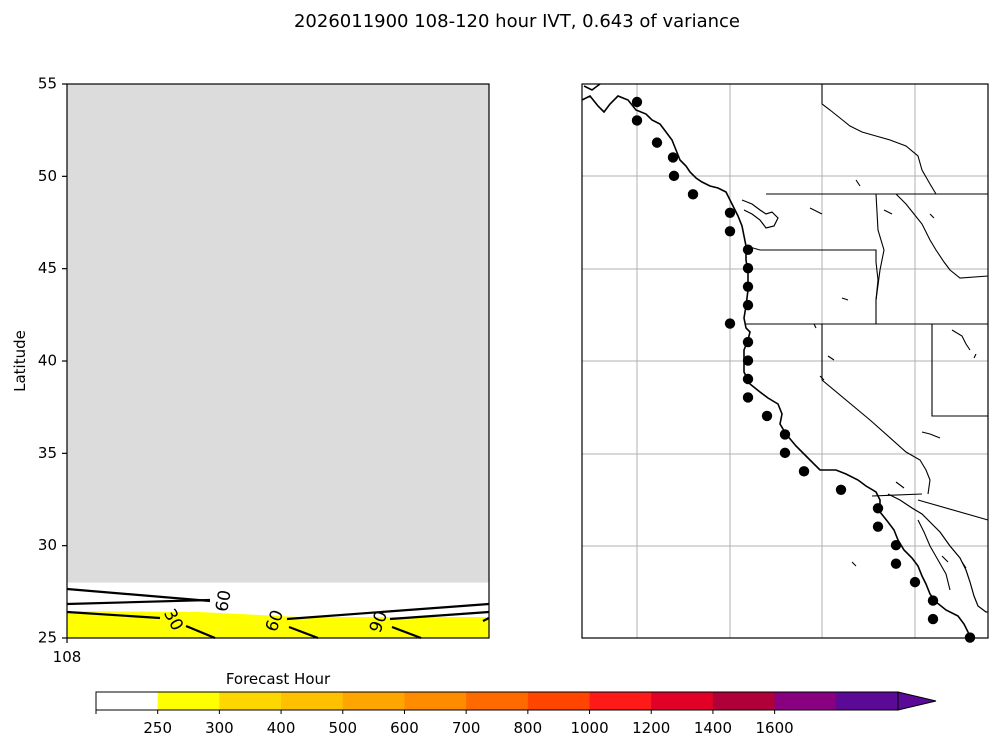 This screenshot has height=749, width=1000. I want to click on x-axis: 108, so click(67, 652).